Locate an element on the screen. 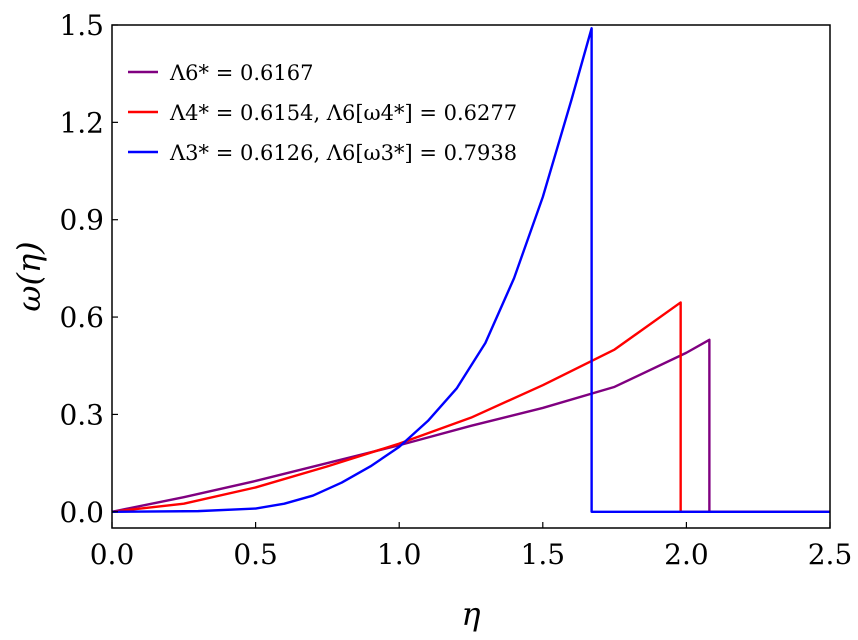  legend-label-1: Λ6* = 0.6167 is located at coordinates (241, 73).